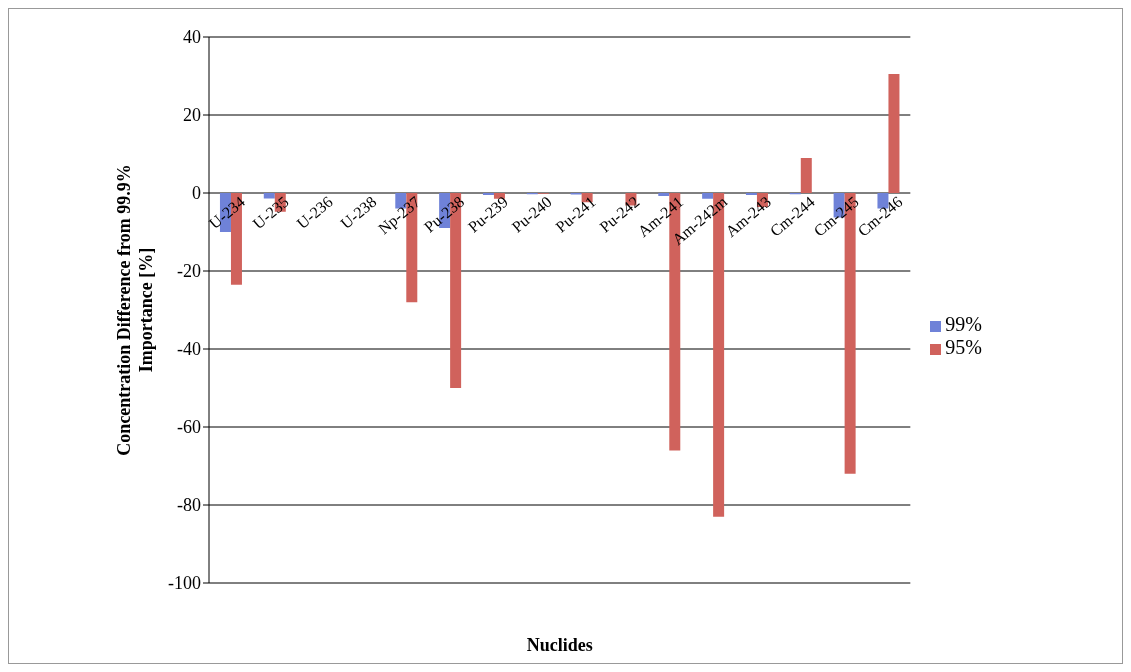 The height and width of the screenshot is (672, 1131). Describe the element at coordinates (559, 645) in the screenshot. I see `x-axis-title: Nuclides` at that location.